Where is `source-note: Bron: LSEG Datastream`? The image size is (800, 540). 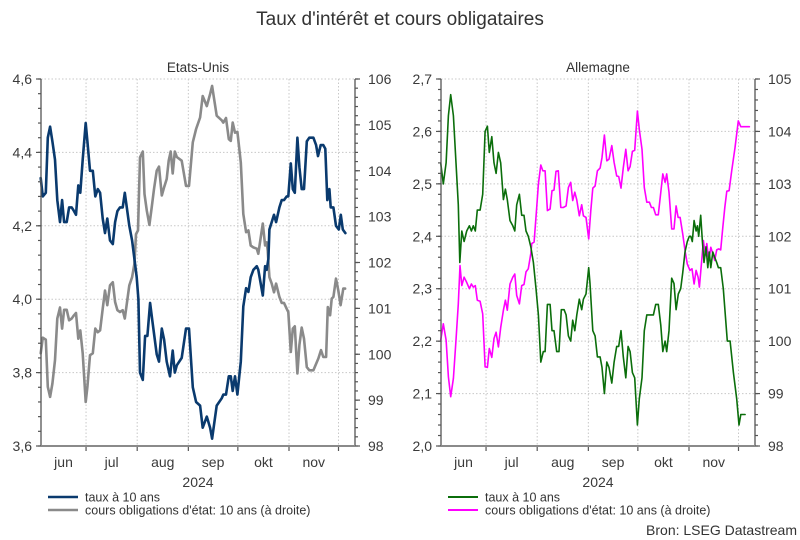 source-note: Bron: LSEG Datastream is located at coordinates (721, 530).